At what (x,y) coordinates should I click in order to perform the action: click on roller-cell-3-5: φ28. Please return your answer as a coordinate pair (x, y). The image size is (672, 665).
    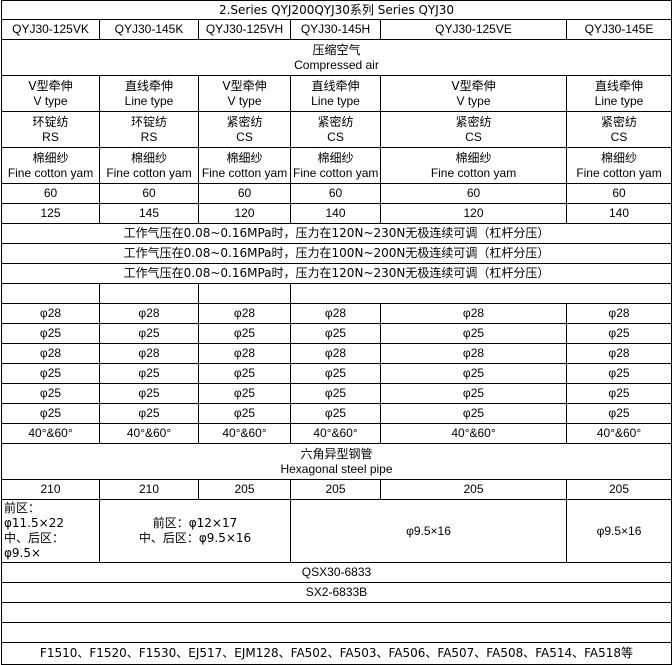
    Looking at the image, I should click on (473, 353).